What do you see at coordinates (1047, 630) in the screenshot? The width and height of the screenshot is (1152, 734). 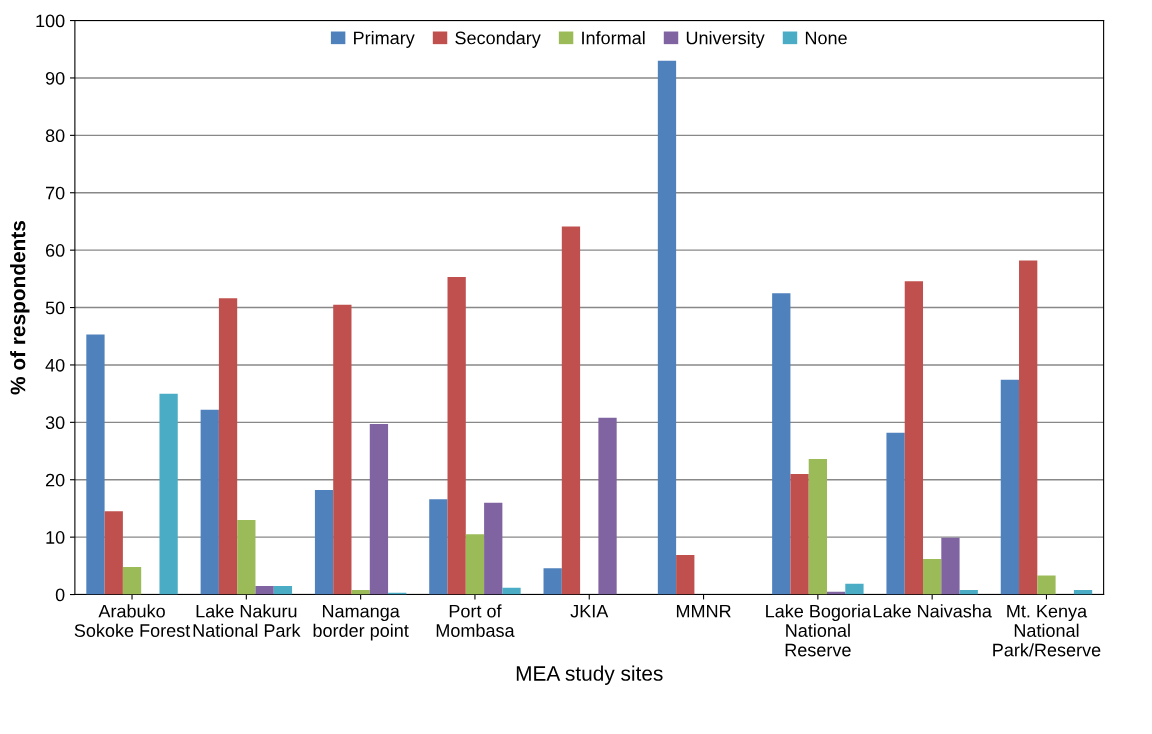 I see `x-tick-label: Mt. Kenya National Park/Reserve` at bounding box center [1047, 630].